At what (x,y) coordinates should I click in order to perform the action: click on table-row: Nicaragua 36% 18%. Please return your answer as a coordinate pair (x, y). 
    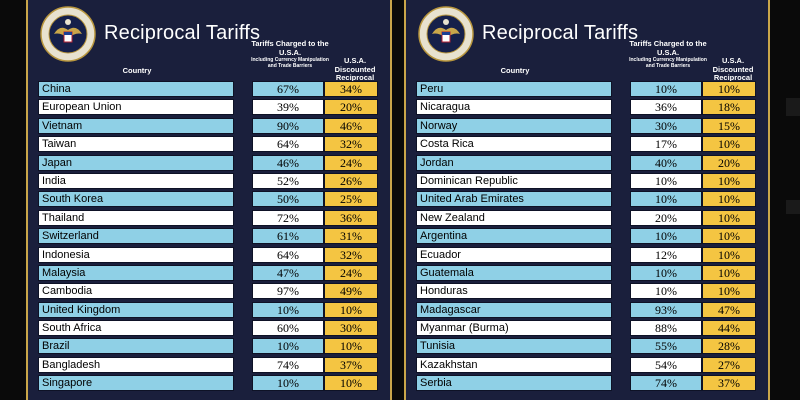
    Looking at the image, I should click on (587, 107).